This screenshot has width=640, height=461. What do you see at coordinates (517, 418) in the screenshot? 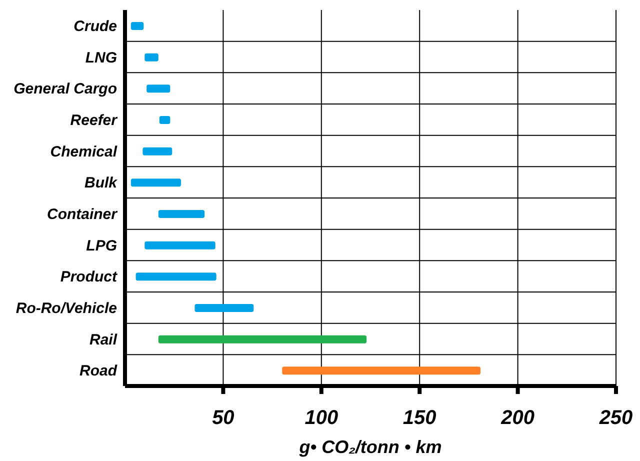
I see `x-tick-label: 200` at bounding box center [517, 418].